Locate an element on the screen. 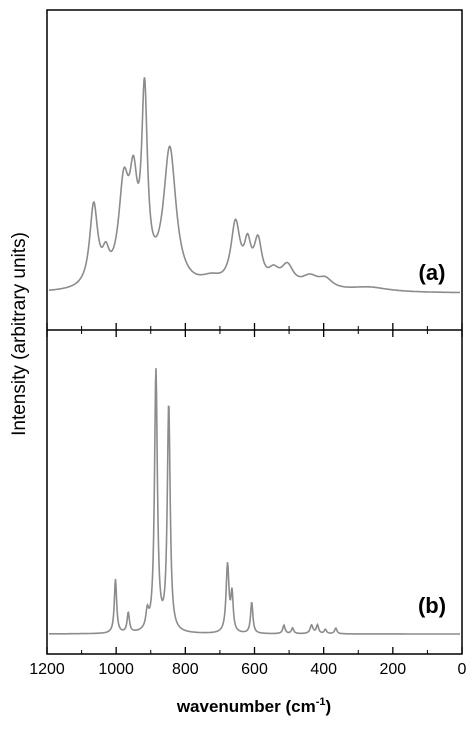 Image resolution: width=474 pixels, height=729 pixels. x-tick-label: 1000 is located at coordinates (116, 669).